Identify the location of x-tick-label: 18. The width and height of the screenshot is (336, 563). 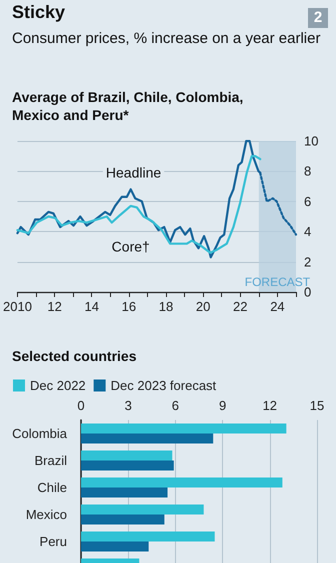
(166, 306).